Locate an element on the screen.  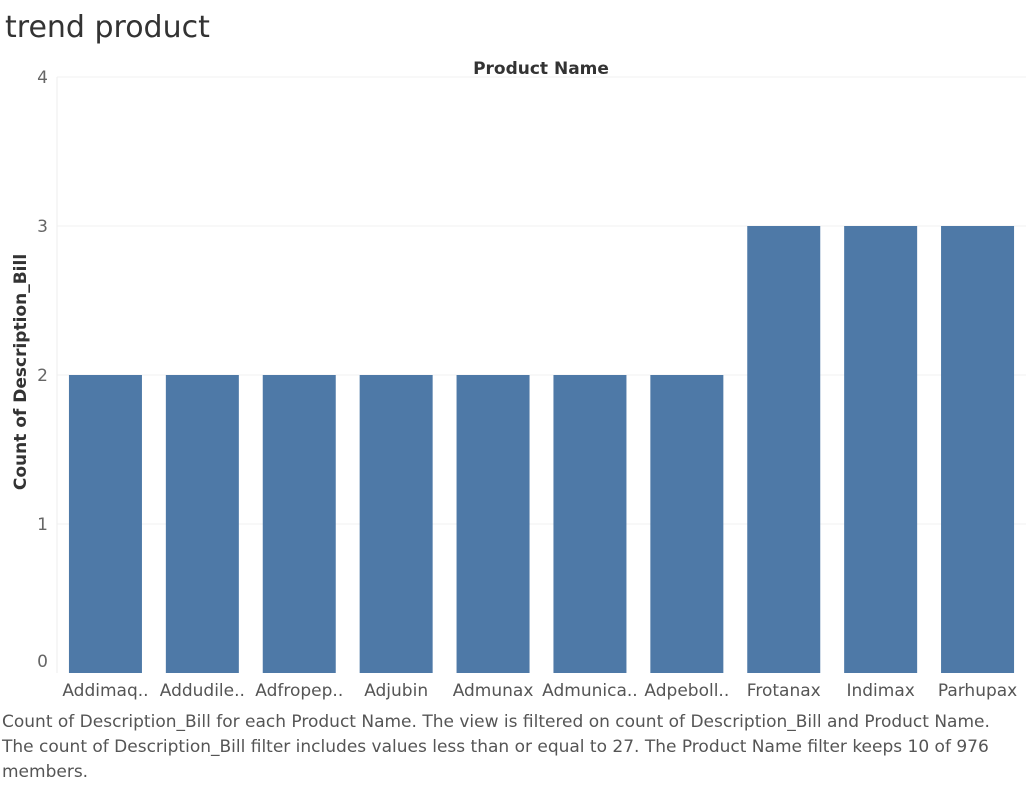
y-tick-label: 0 is located at coordinates (42, 662).